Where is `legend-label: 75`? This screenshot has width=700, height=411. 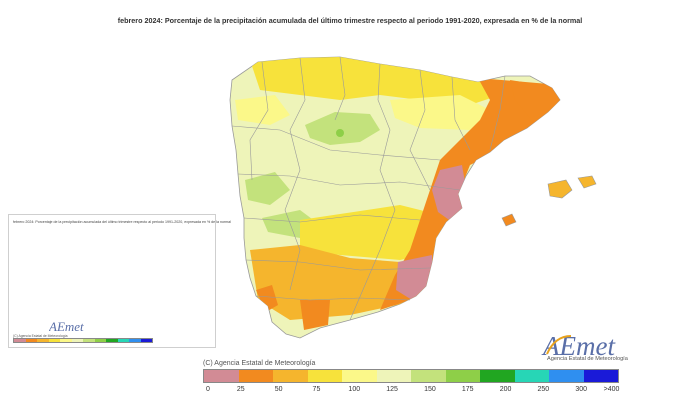 legend-label: 75 is located at coordinates (316, 389).